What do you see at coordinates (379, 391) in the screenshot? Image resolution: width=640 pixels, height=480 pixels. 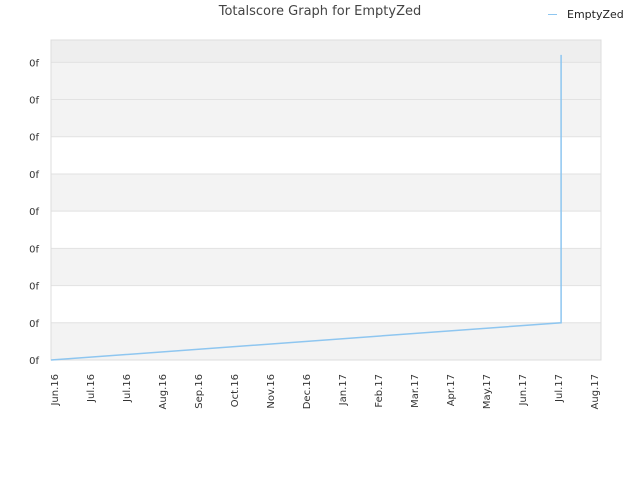 I see `x-tick-label: Feb.17` at bounding box center [379, 391].